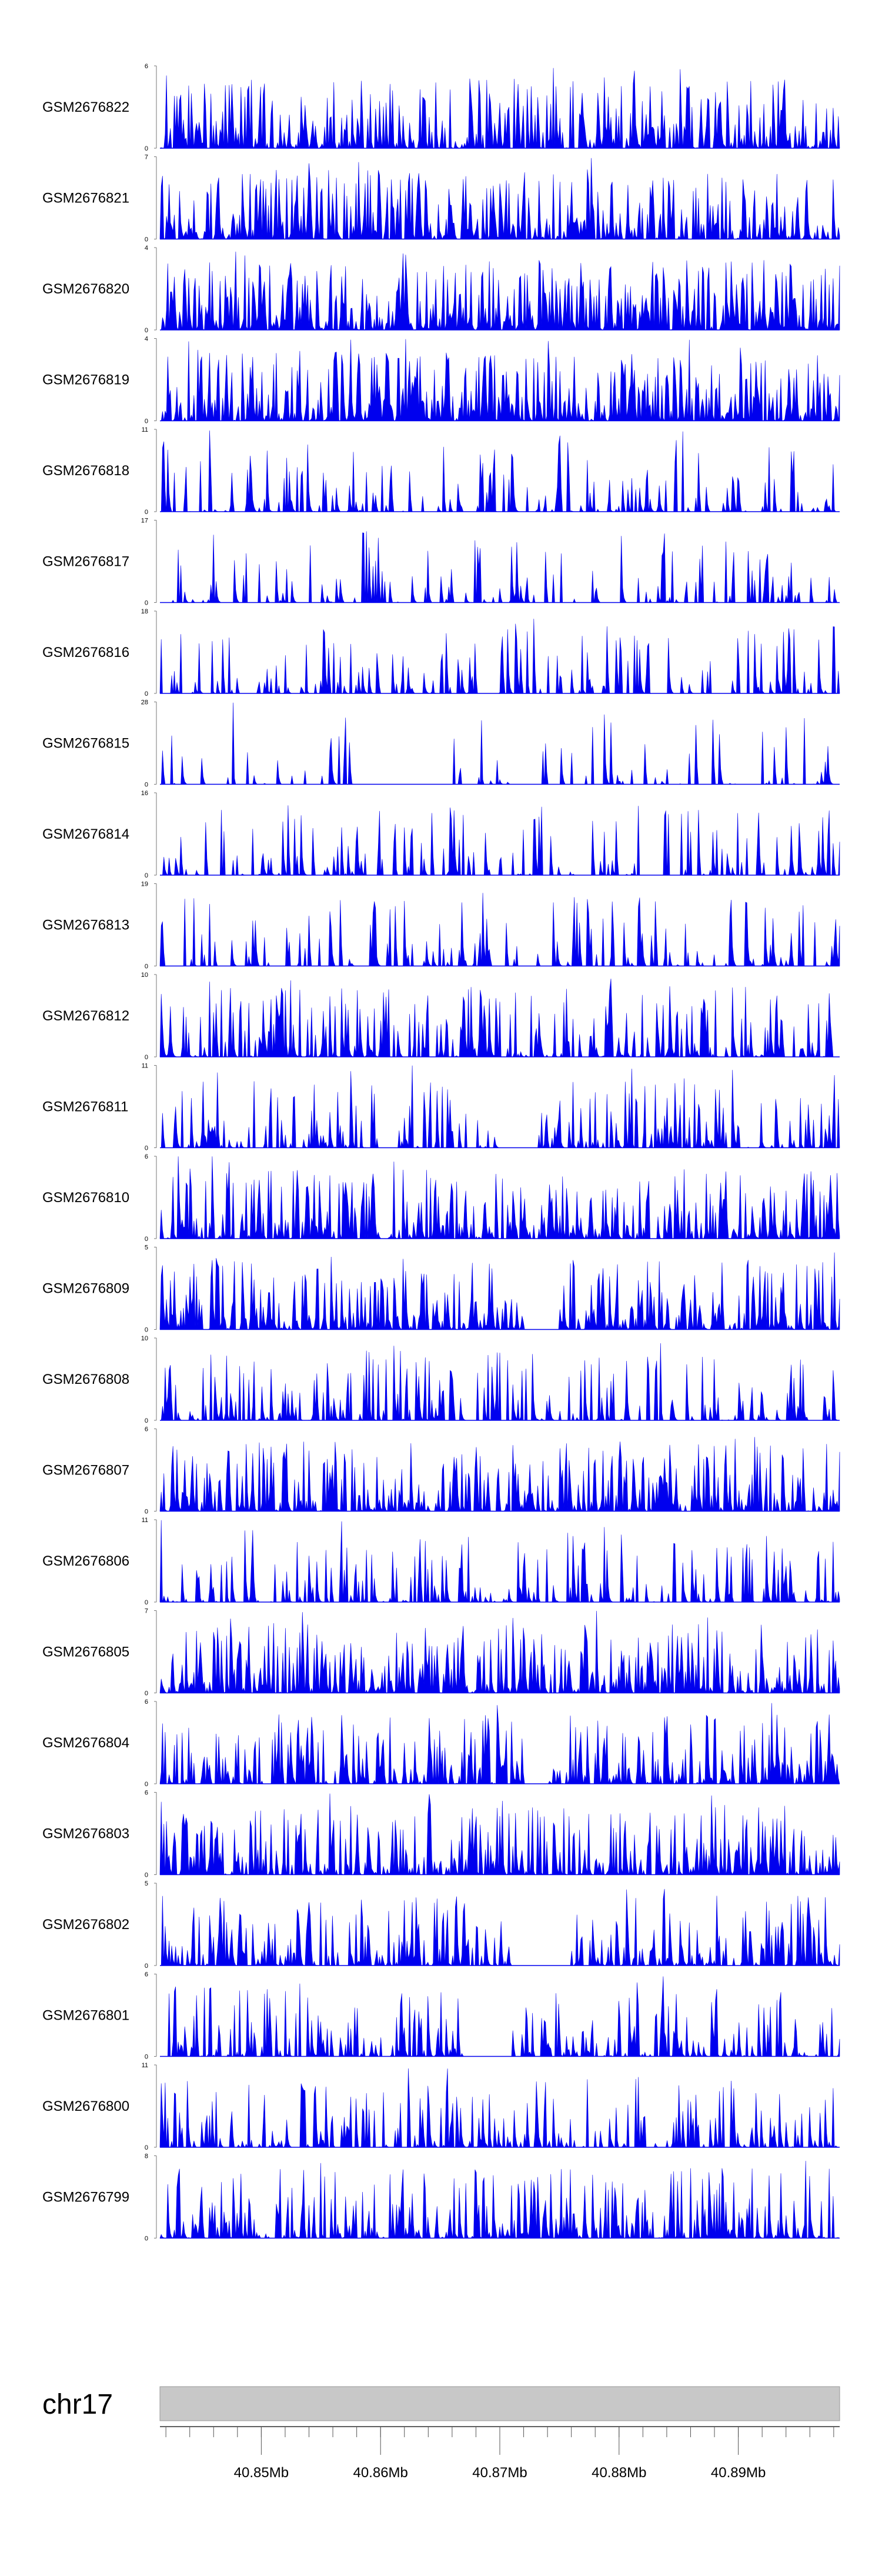 The width and height of the screenshot is (882, 2576). Describe the element at coordinates (85, 107) in the screenshot. I see `track-label: GSM2676822` at that location.